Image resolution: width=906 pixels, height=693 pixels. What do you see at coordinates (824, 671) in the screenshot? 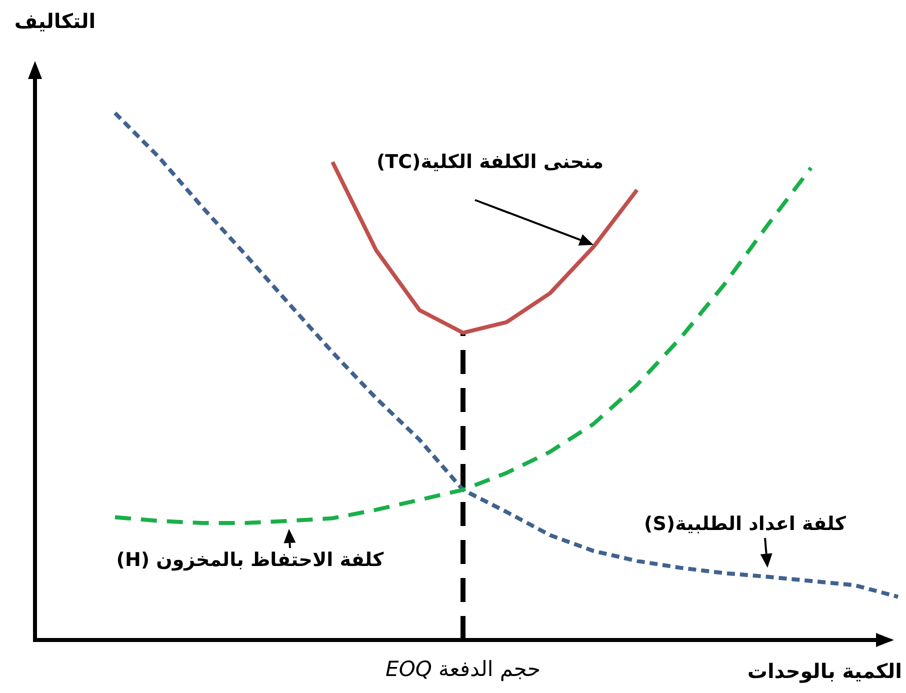
I see `x-axis-title: الكمية بالوحدات` at bounding box center [824, 671].